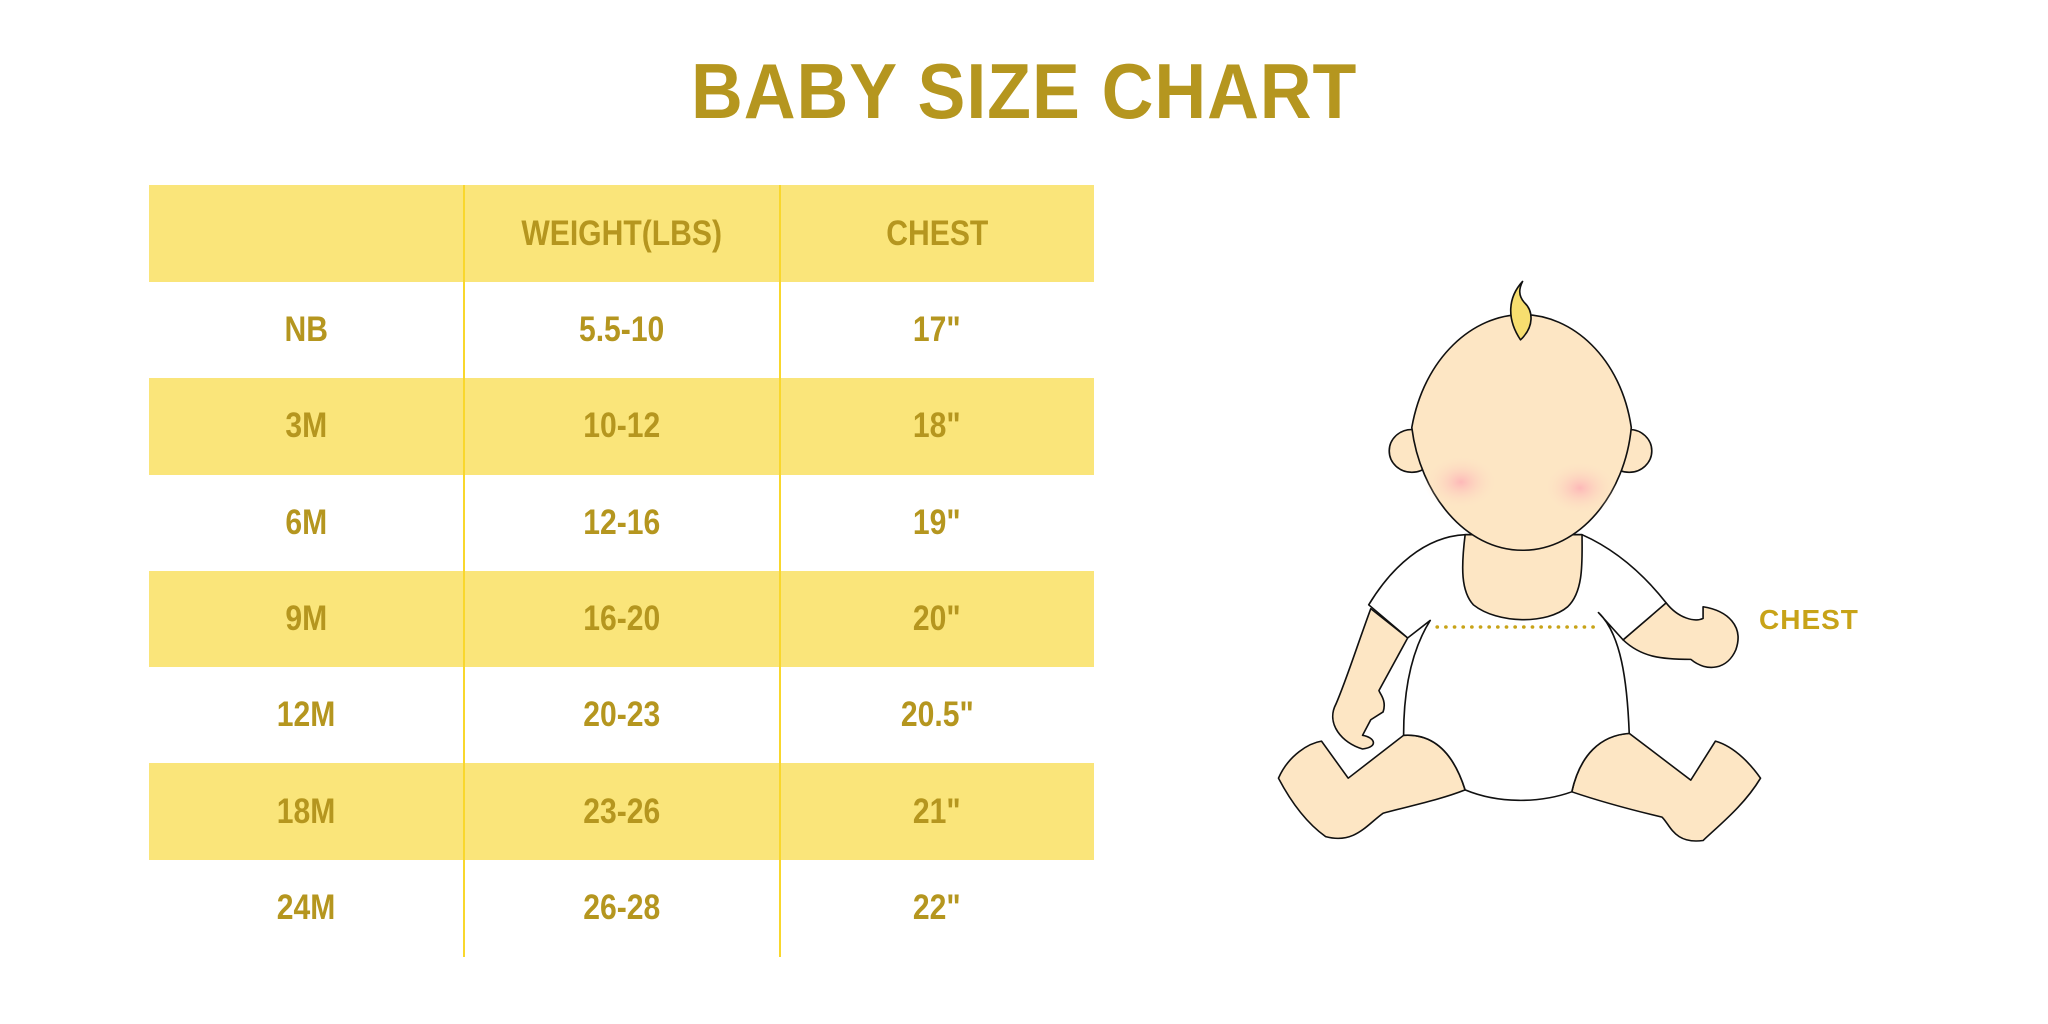 The width and height of the screenshot is (2048, 1024). I want to click on size-cell: 9M, so click(306, 619).